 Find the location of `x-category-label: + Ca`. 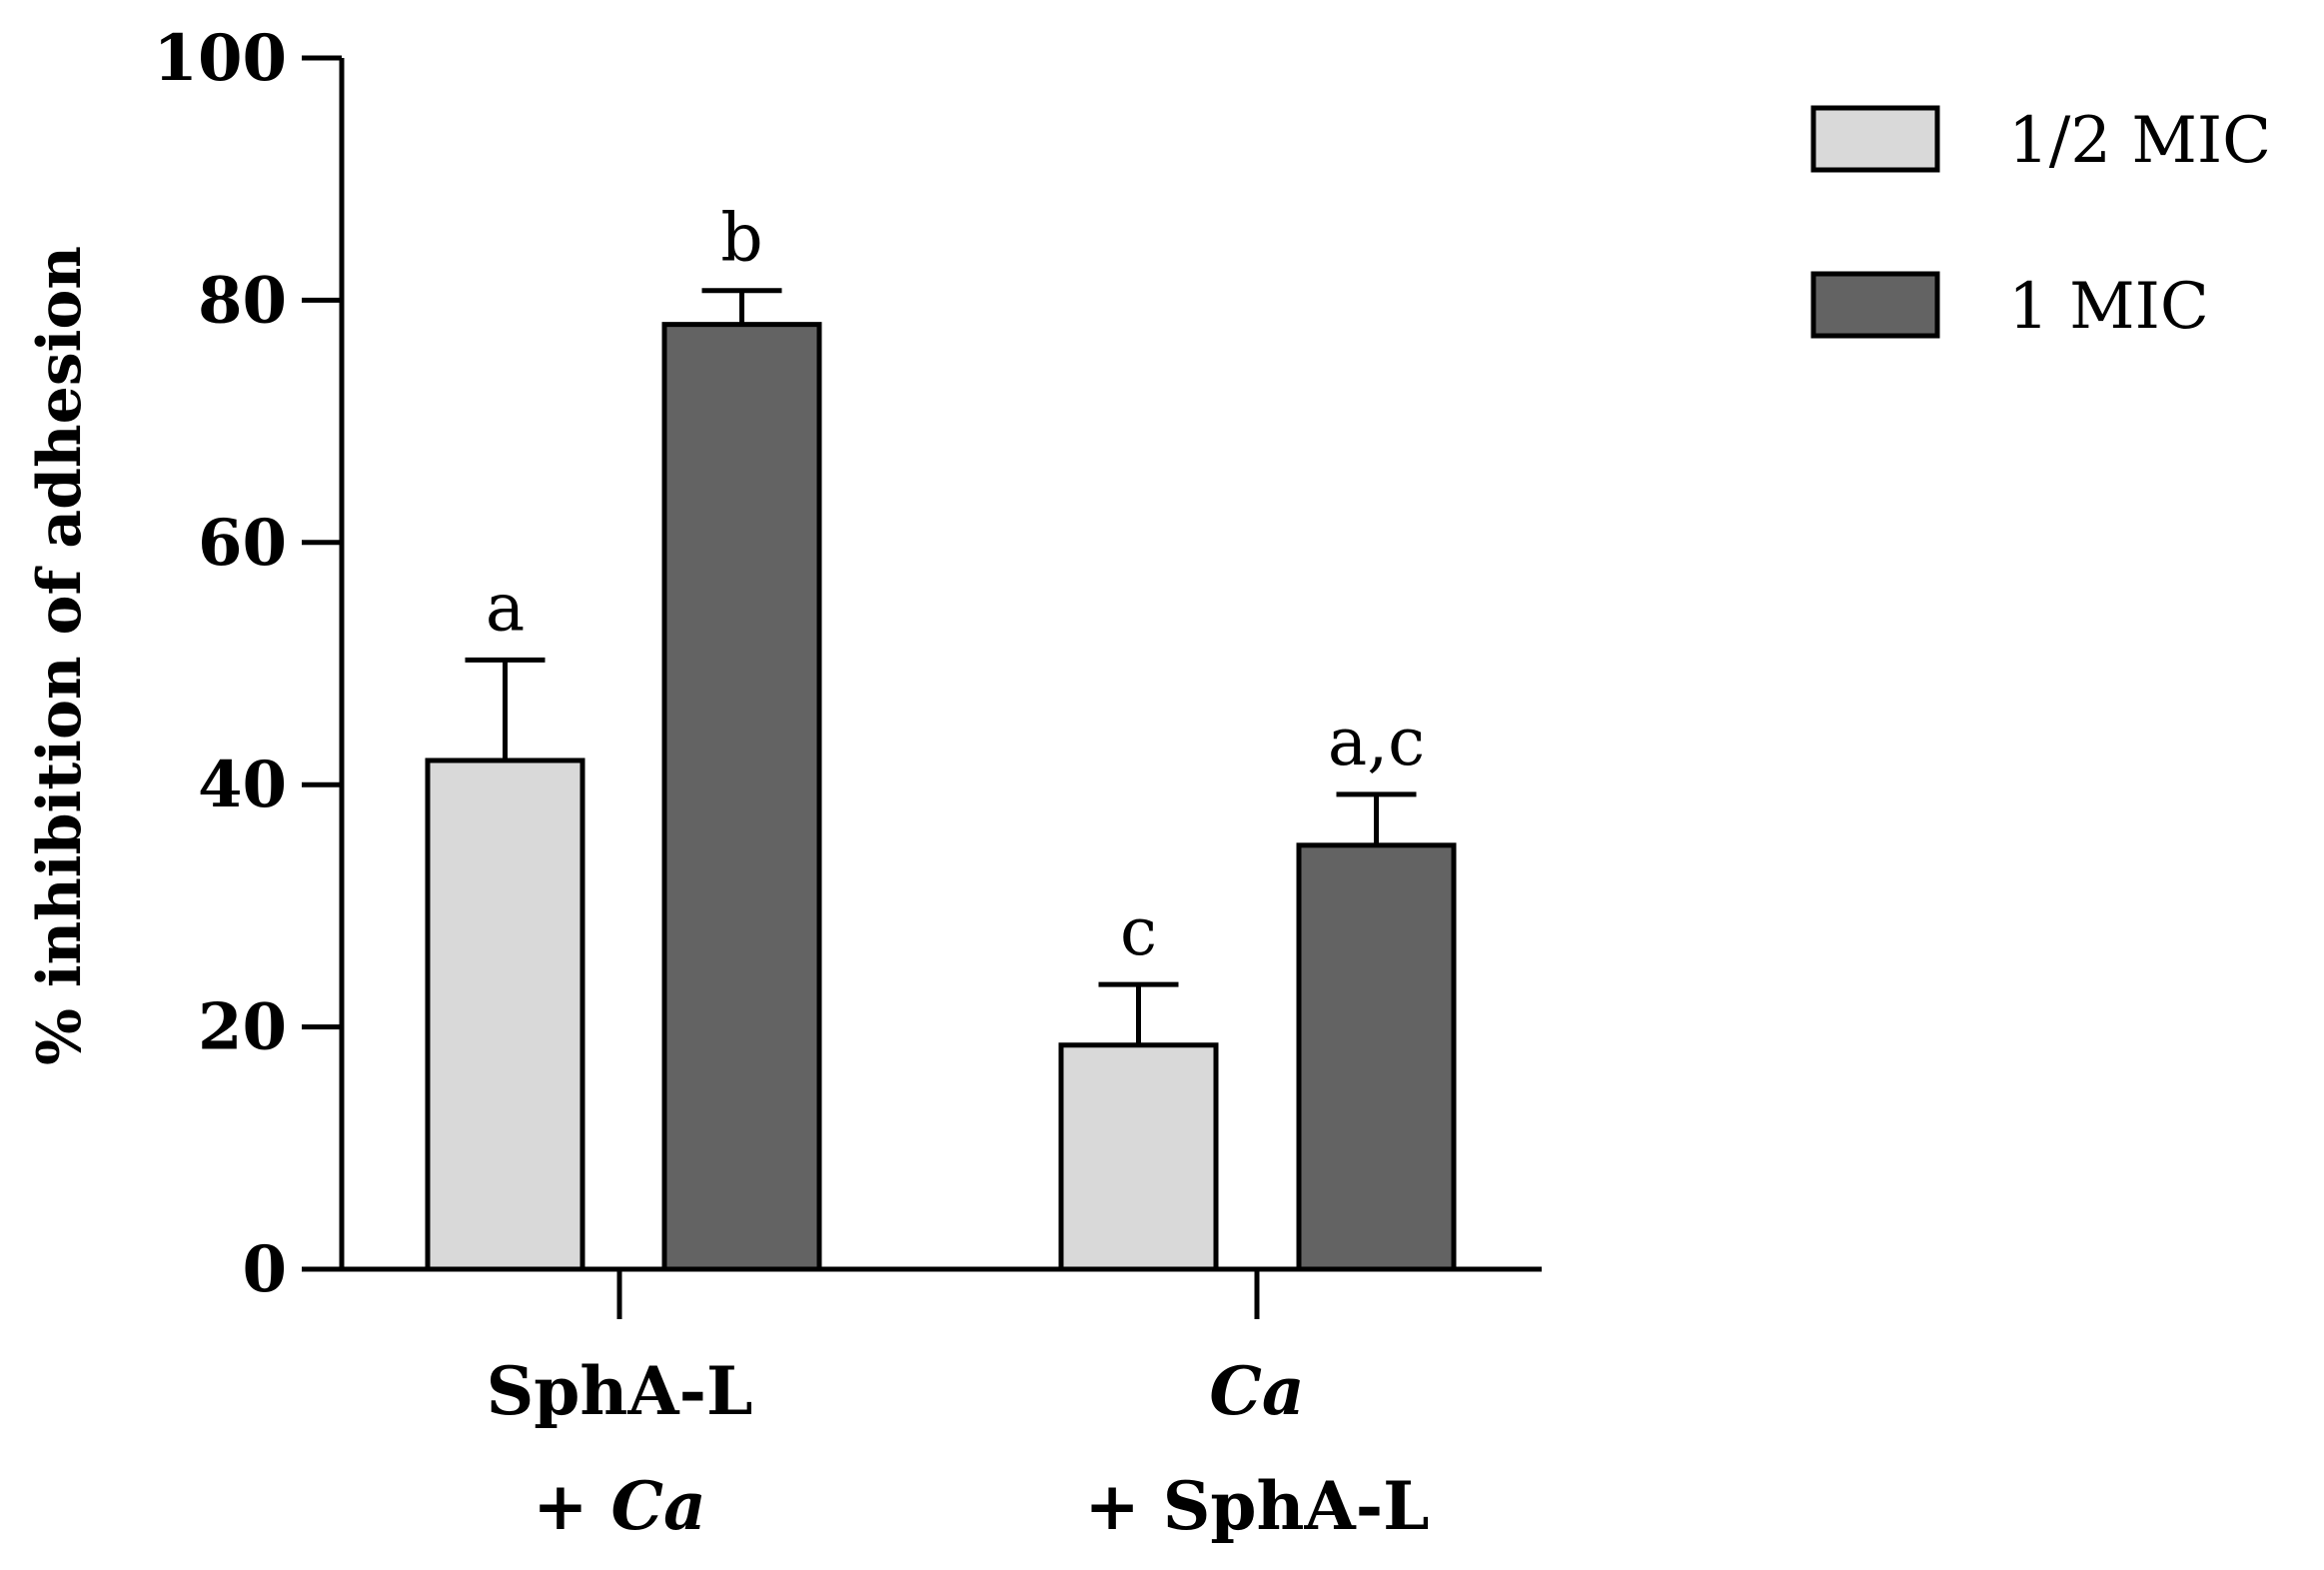

x-category-label: + Ca is located at coordinates (619, 1506).